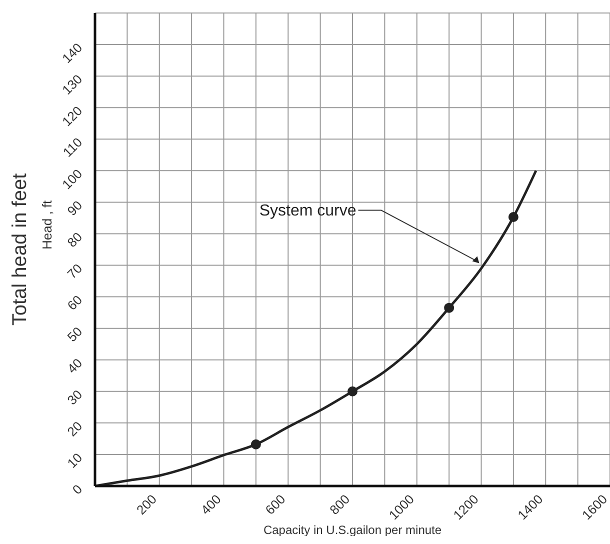  What do you see at coordinates (72, 116) in the screenshot?
I see `y-tick-label: 120` at bounding box center [72, 116].